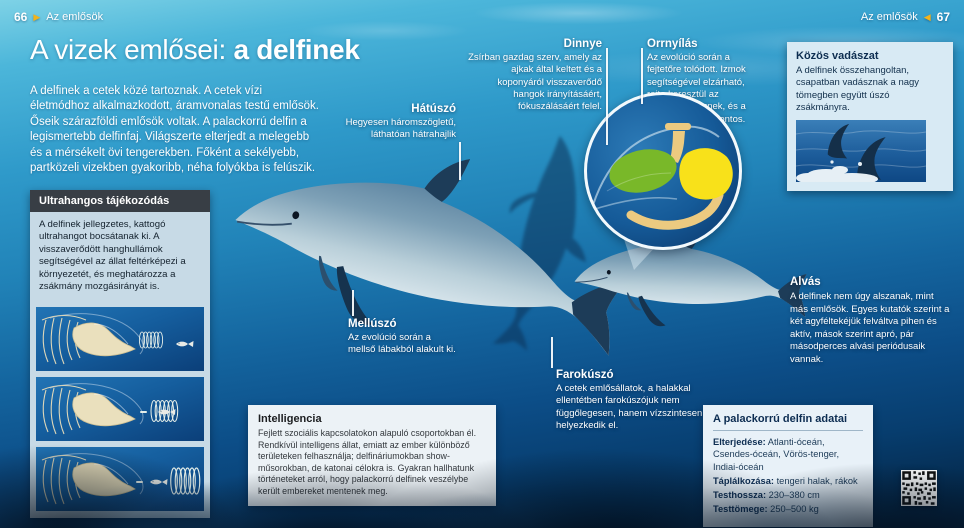 Image resolution: width=964 pixels, height=528 pixels. What do you see at coordinates (353, 303) in the screenshot?
I see `leader-line-pectoral` at bounding box center [353, 303].